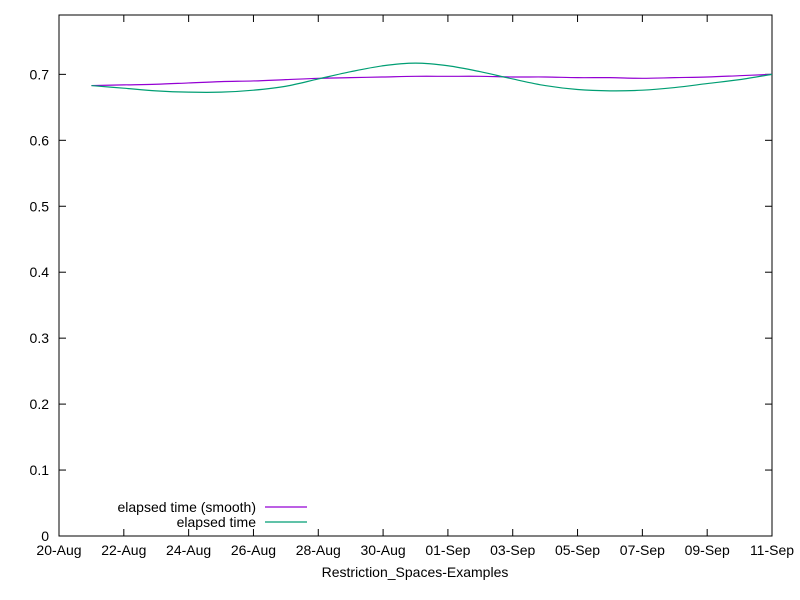  I want to click on x-tick-label: 03-Sep, so click(512, 550).